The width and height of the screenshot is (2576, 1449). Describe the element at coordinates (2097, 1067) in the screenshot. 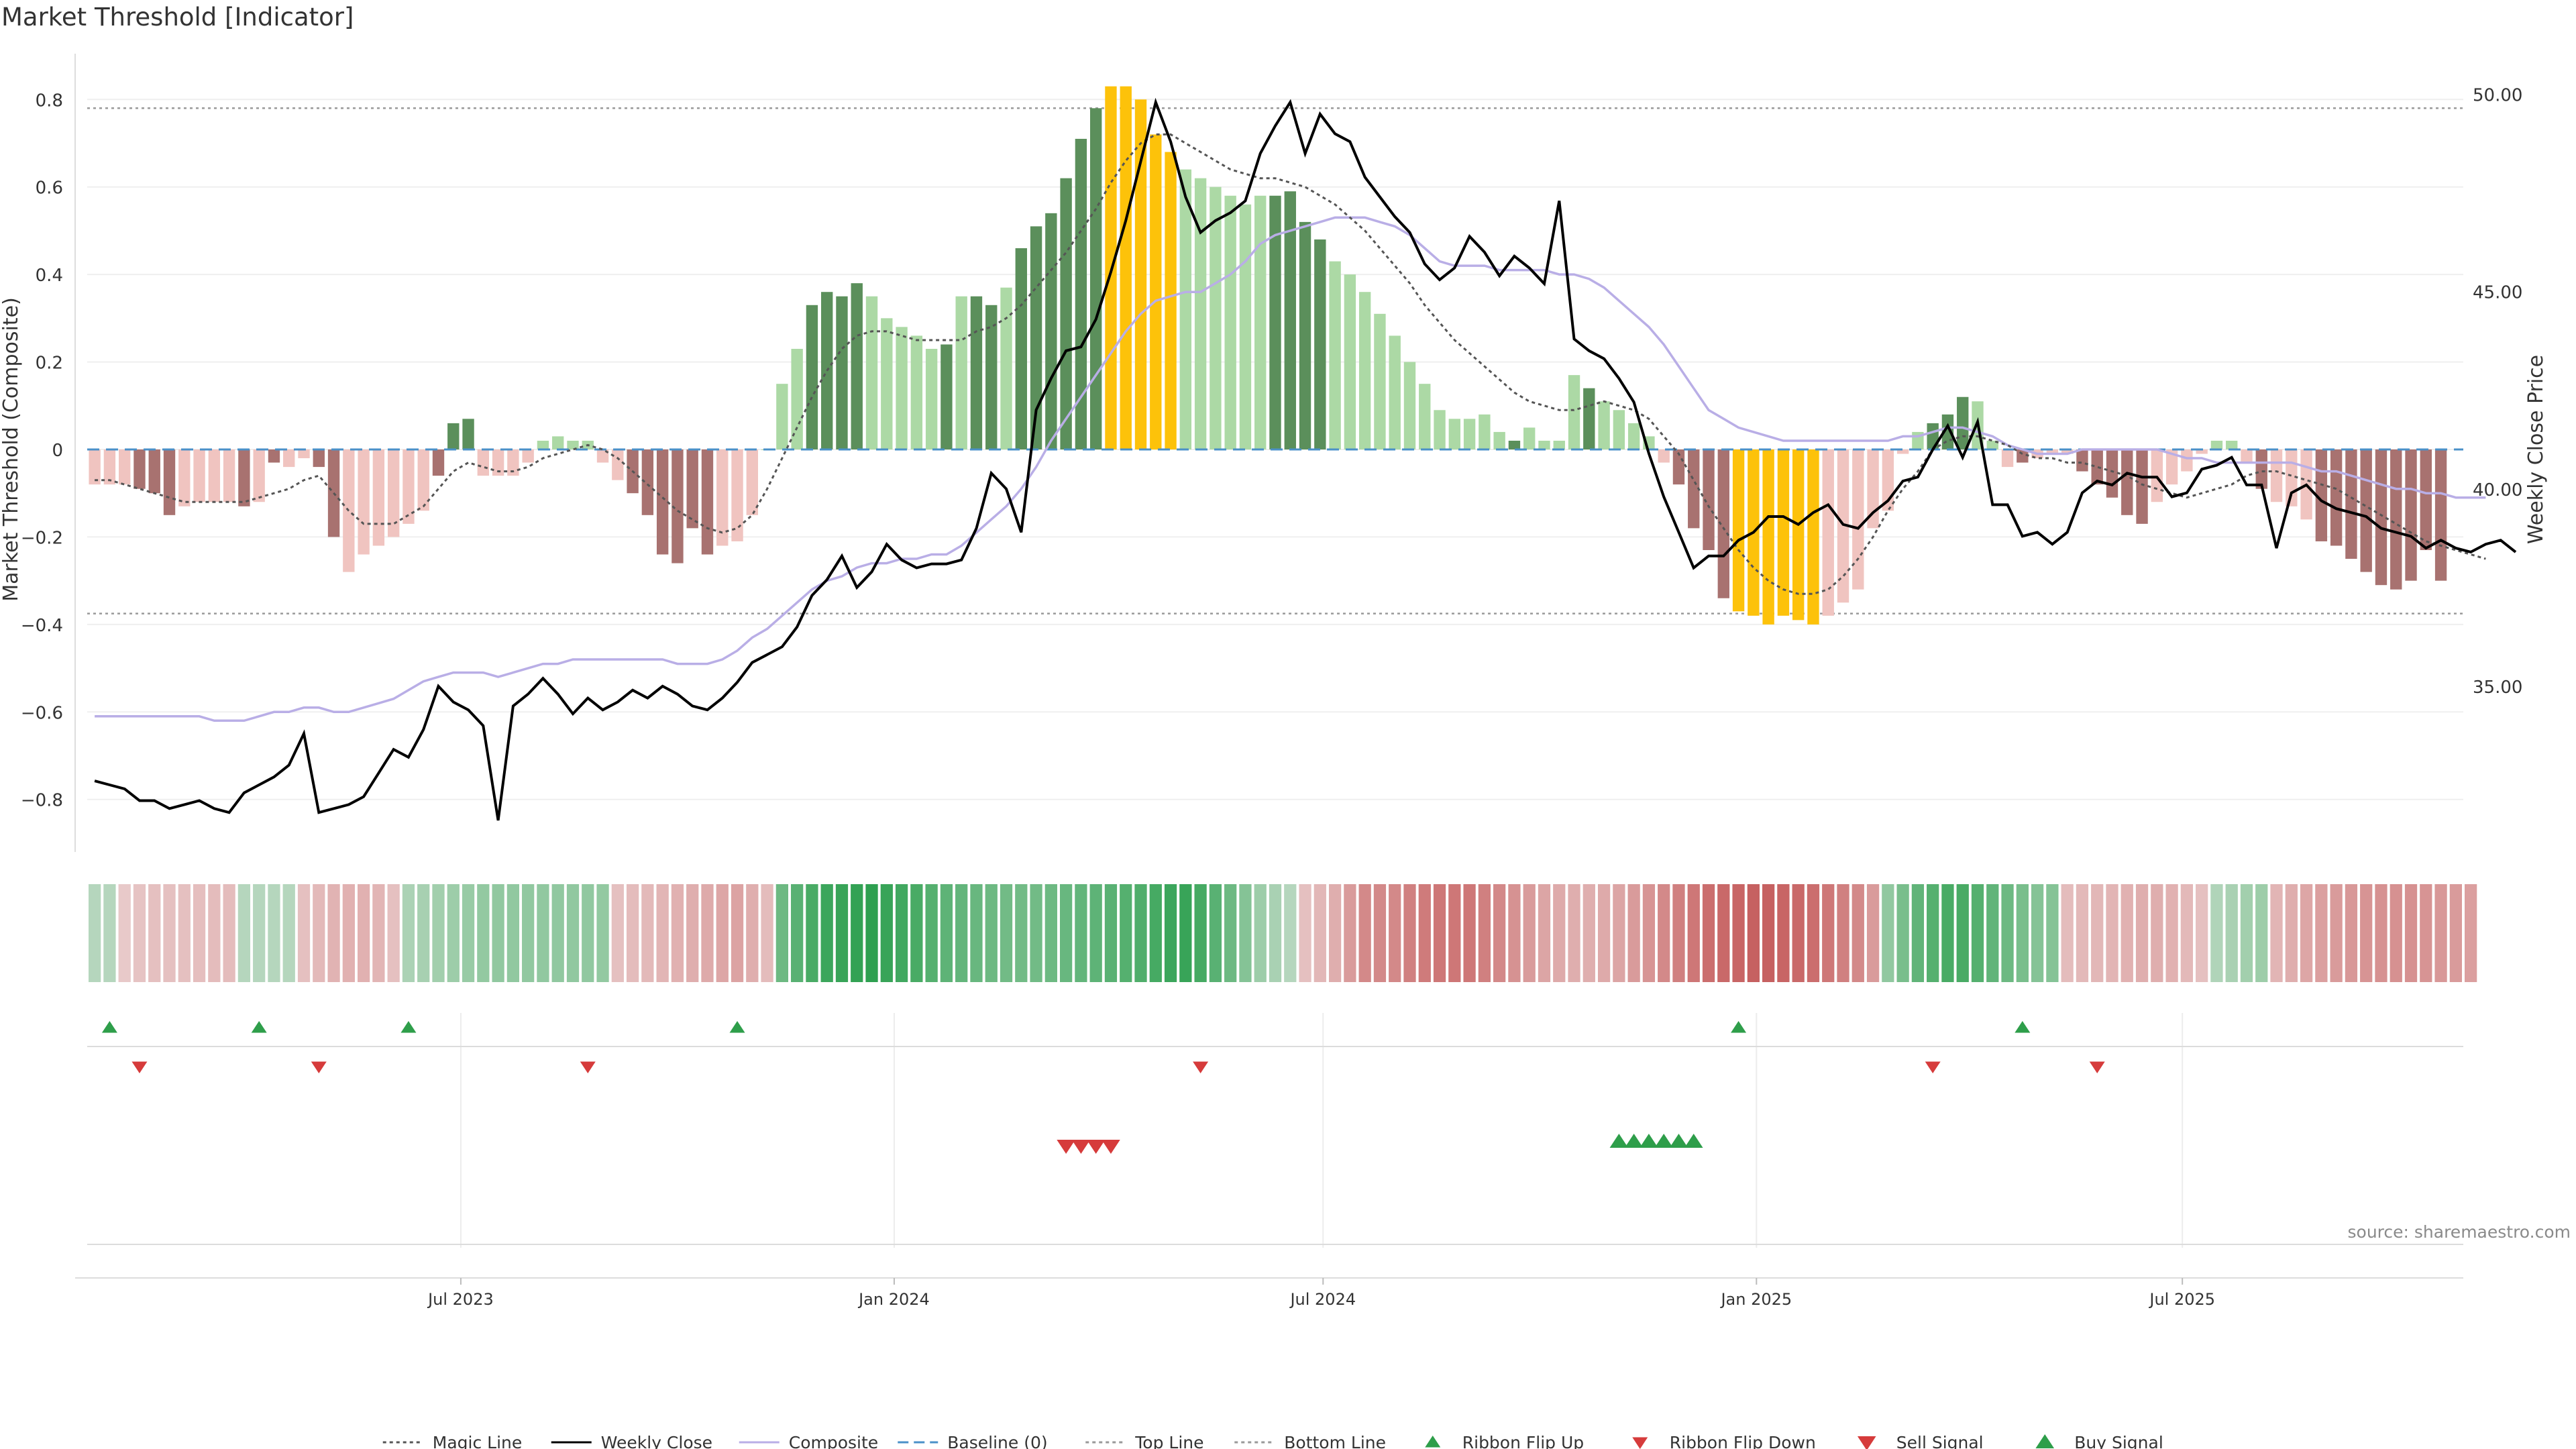

I see `ribbon-flip-down-marker` at that location.